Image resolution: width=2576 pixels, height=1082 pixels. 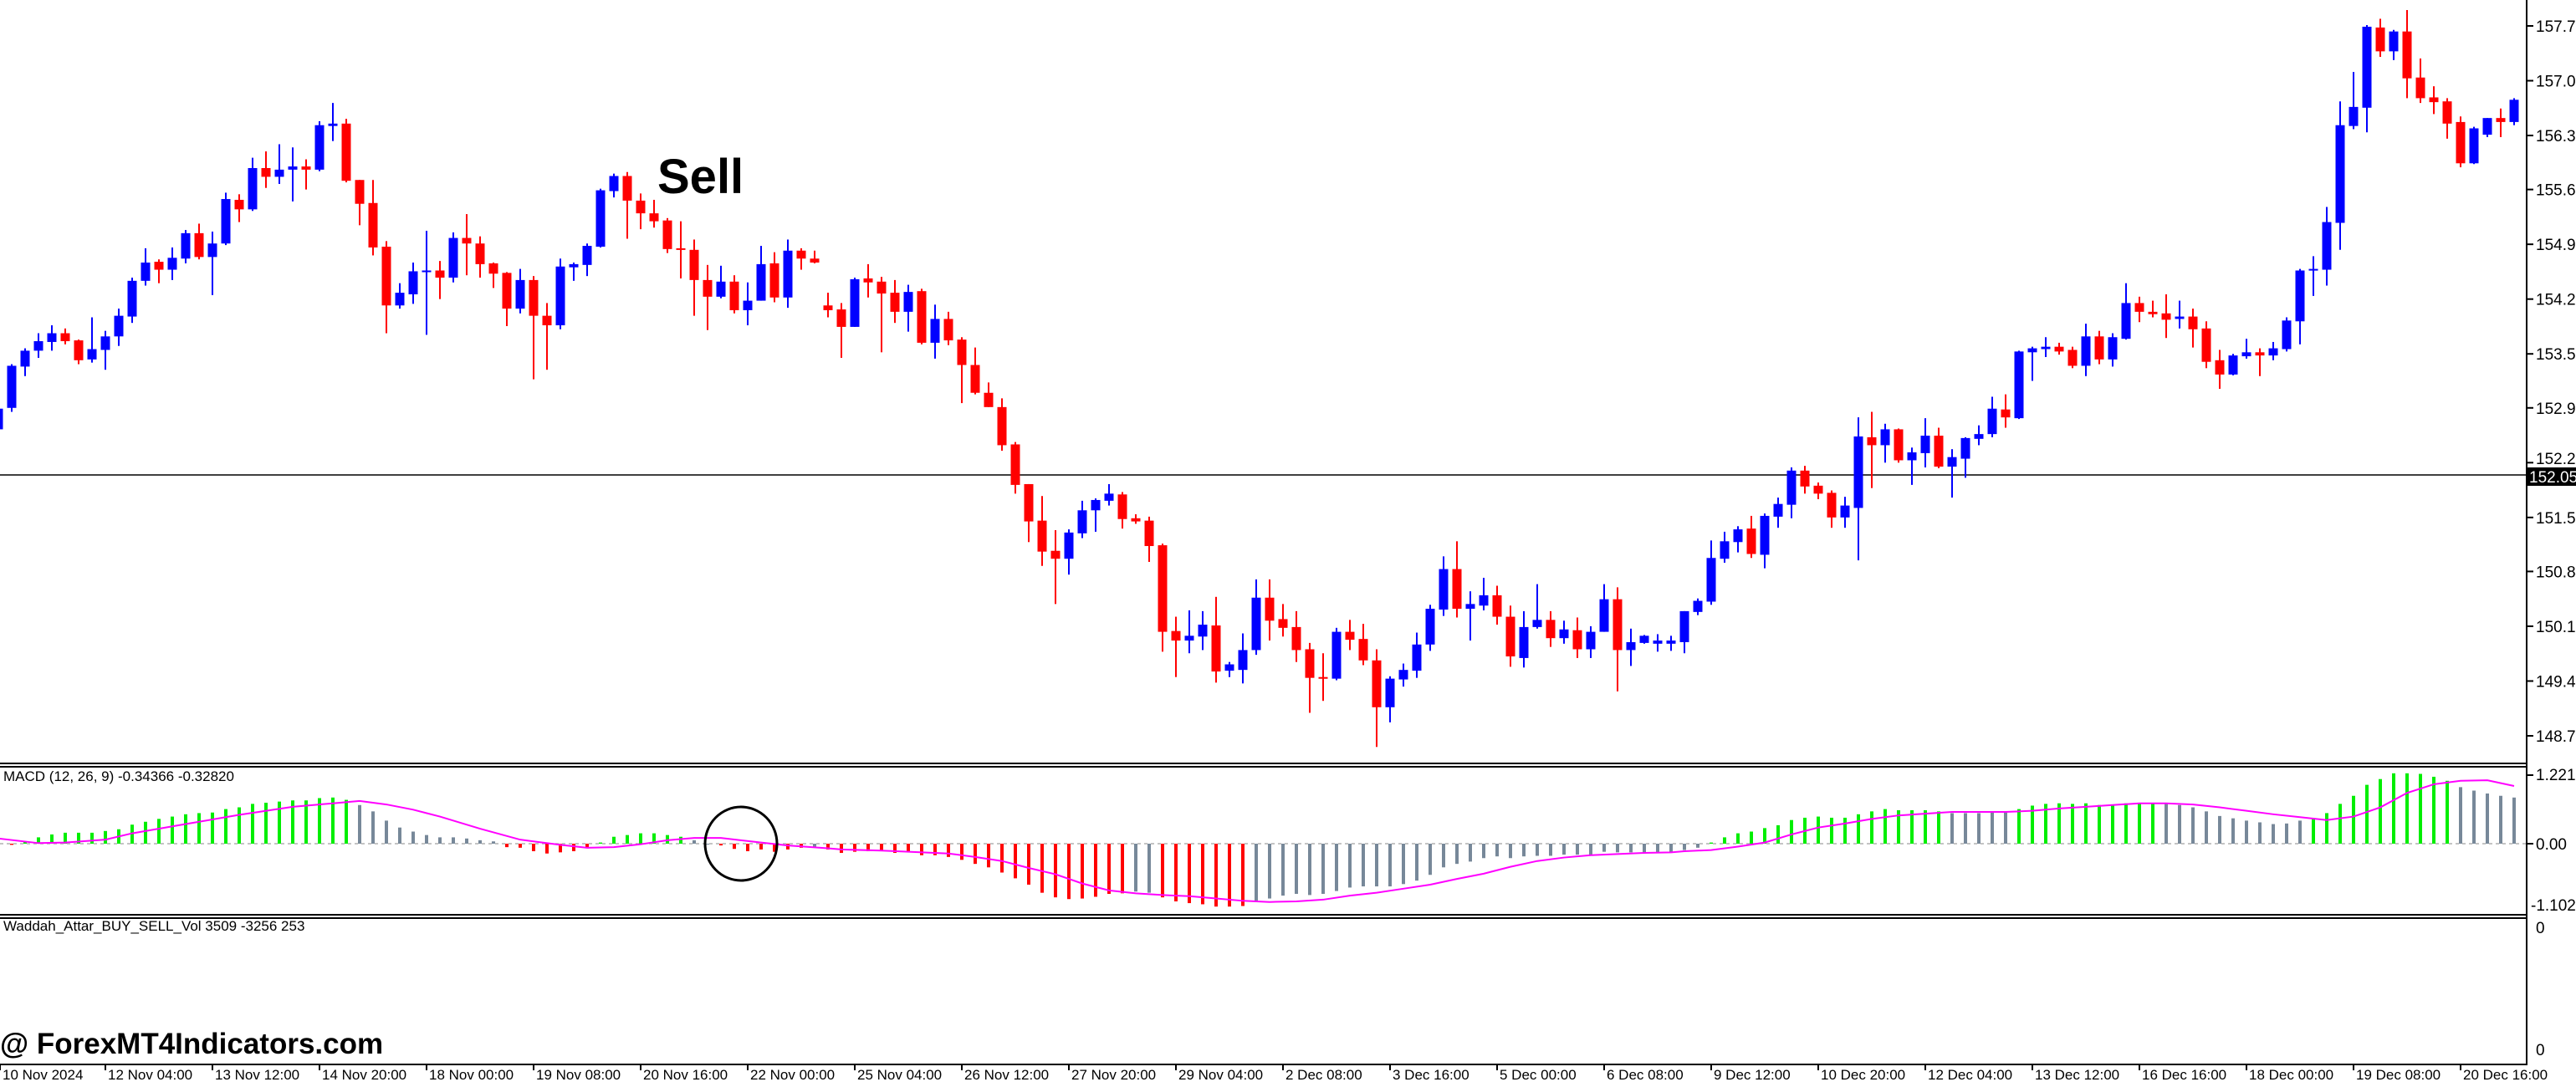 I want to click on time-axis-label: 5 Dec 00:00, so click(x=1538, y=1074).